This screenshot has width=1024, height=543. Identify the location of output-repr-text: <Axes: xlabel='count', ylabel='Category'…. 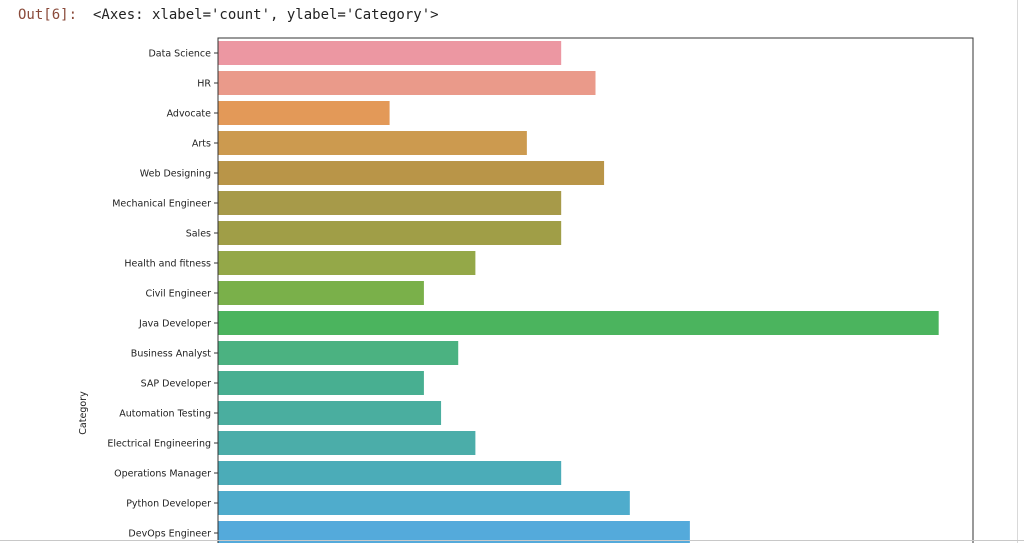
(266, 15).